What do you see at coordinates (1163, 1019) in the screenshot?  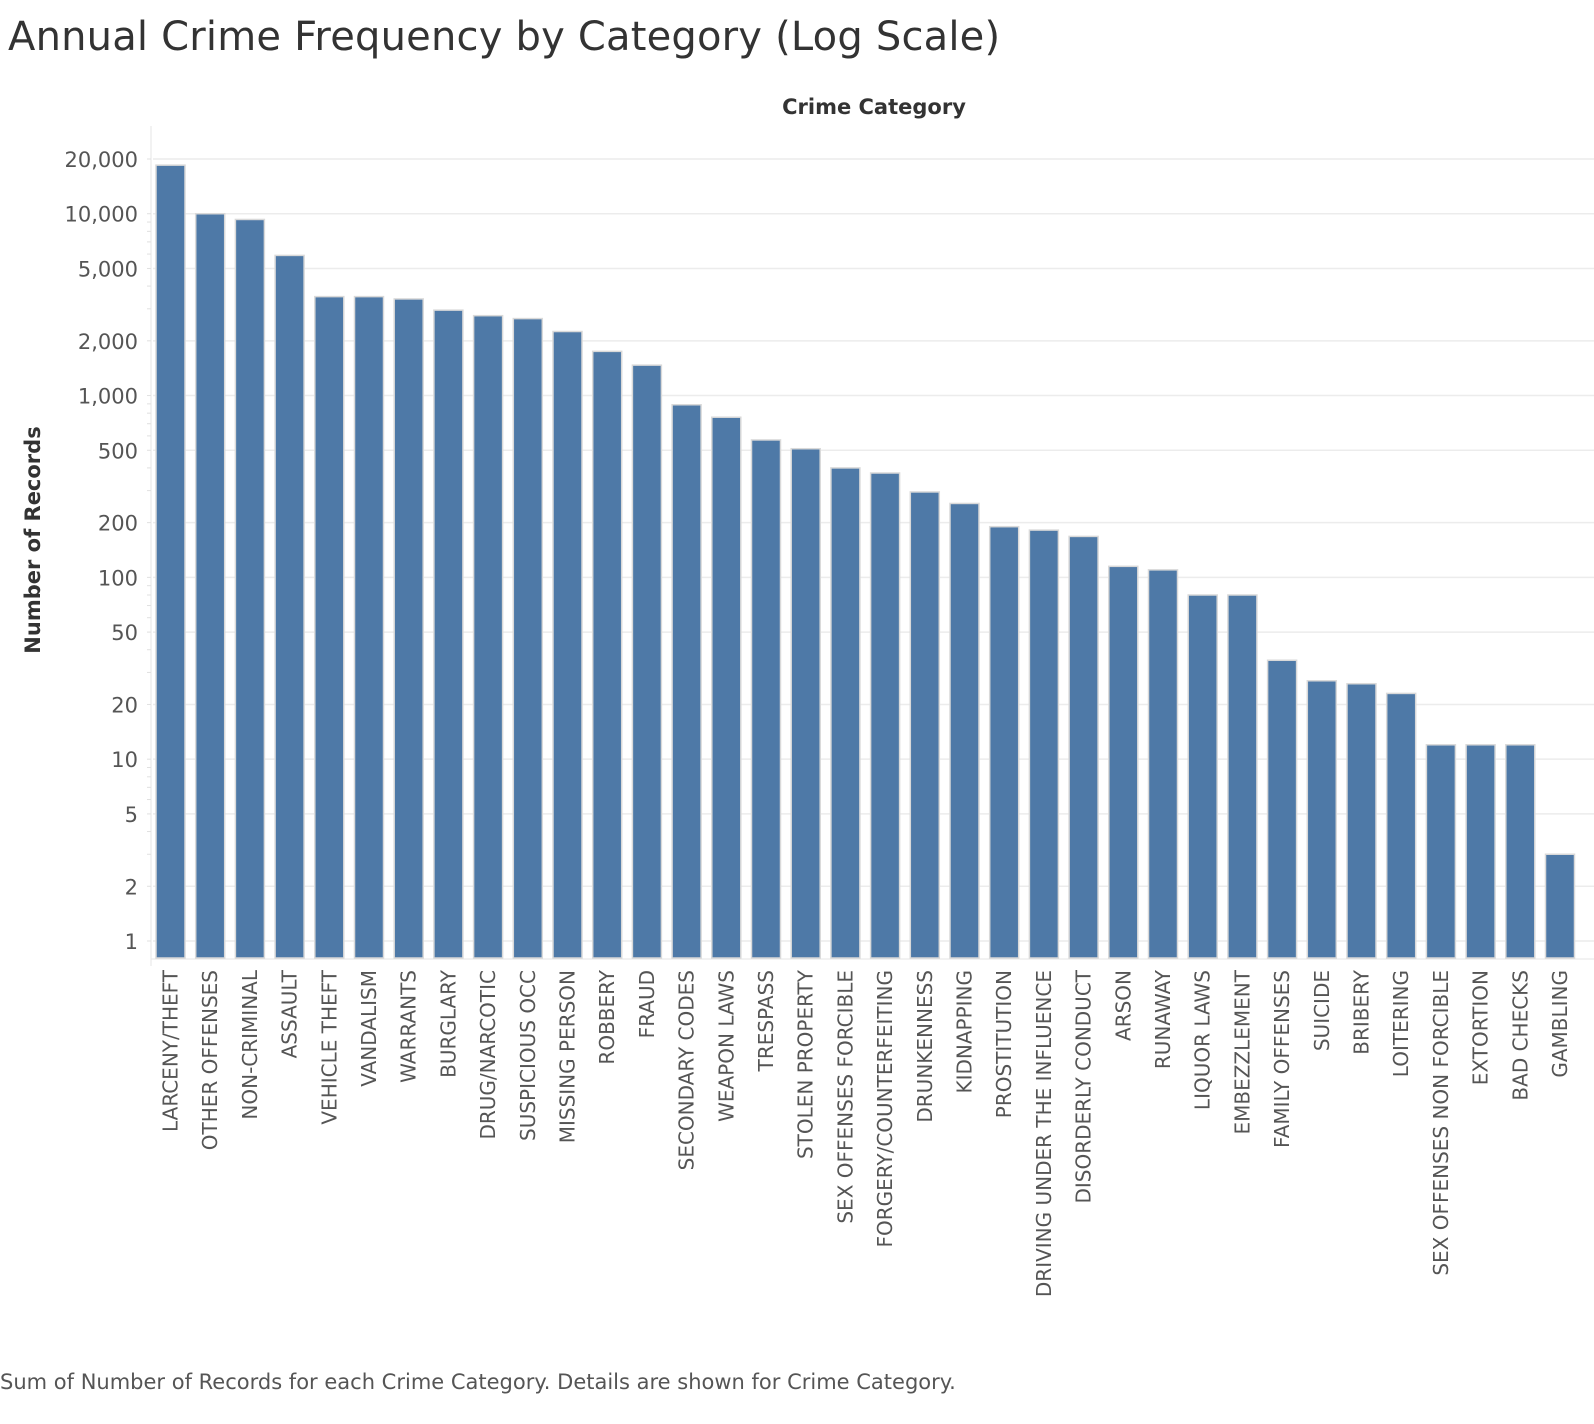 I see `x-tick-label: RUNAWAY` at bounding box center [1163, 1019].